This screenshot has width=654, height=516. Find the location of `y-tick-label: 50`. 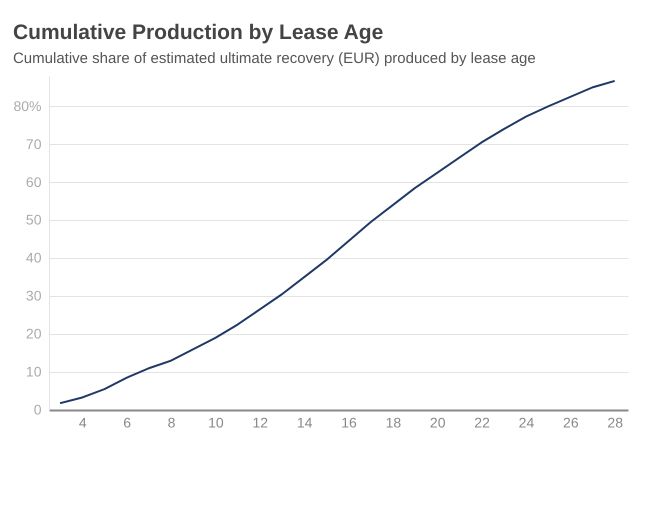

y-tick-label: 50 is located at coordinates (34, 220).